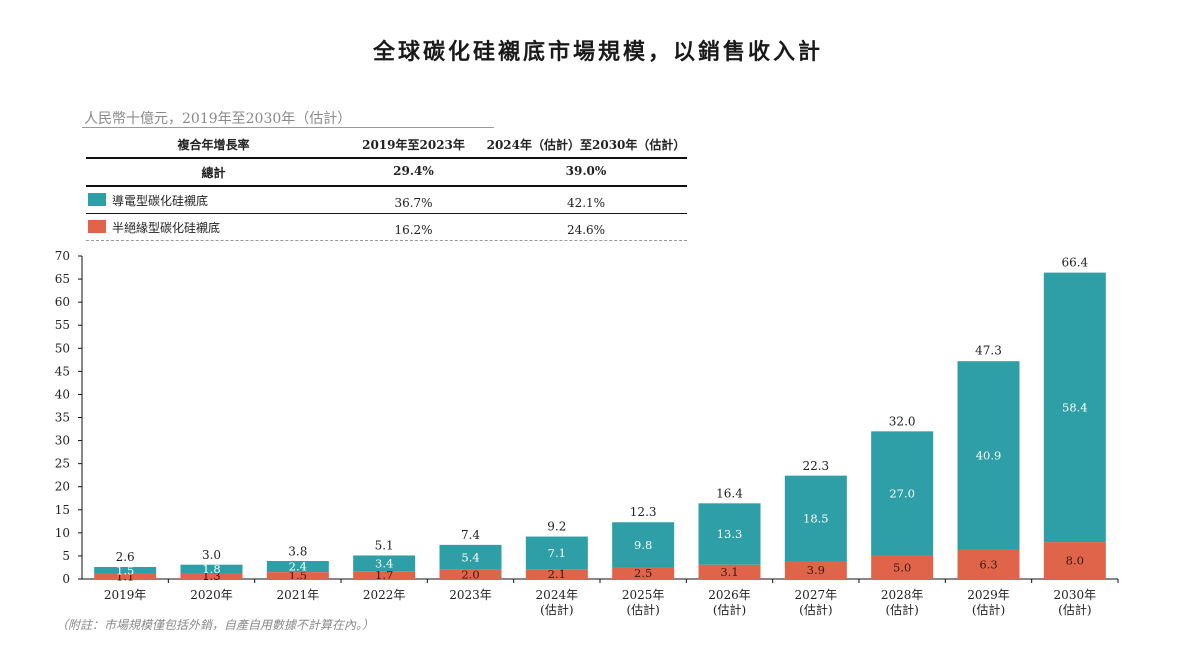 This screenshot has width=1196, height=654. I want to click on conductive-v1: 36.7%, so click(413, 203).